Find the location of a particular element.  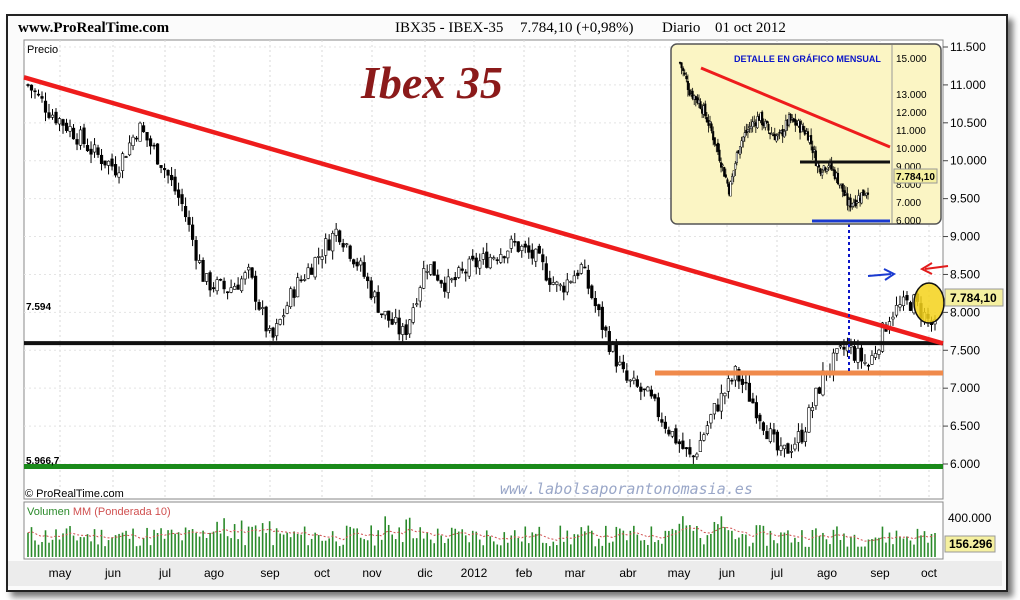

inset-y-tick-label: 6.000 is located at coordinates (908, 221).